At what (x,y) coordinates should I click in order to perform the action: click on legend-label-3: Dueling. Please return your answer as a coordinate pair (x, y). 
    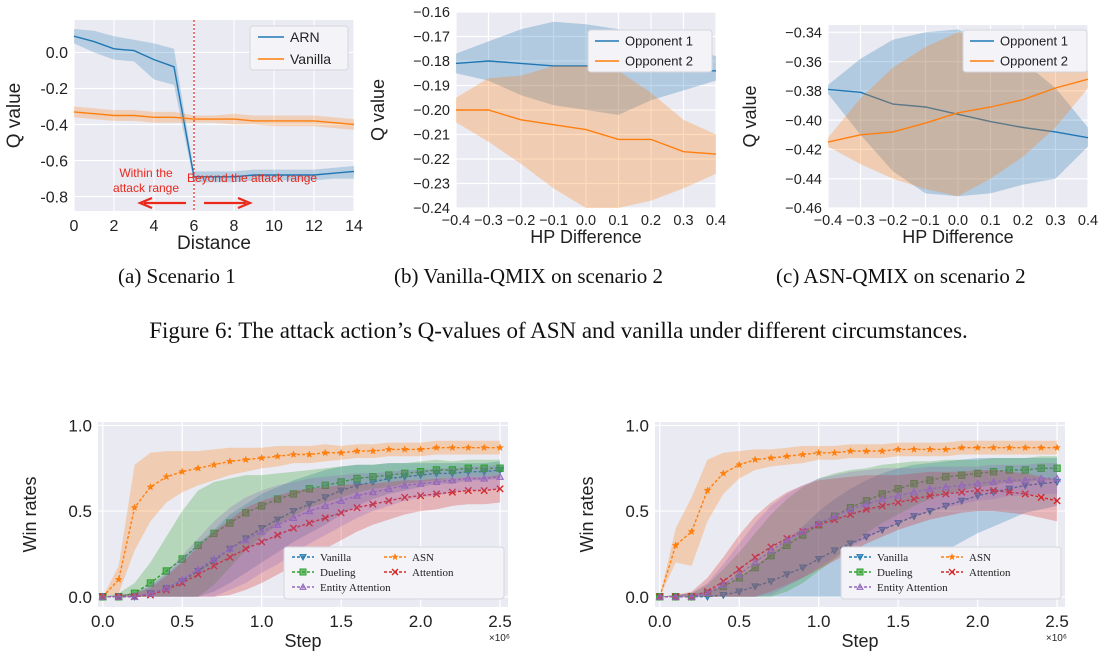
    Looking at the image, I should click on (895, 573).